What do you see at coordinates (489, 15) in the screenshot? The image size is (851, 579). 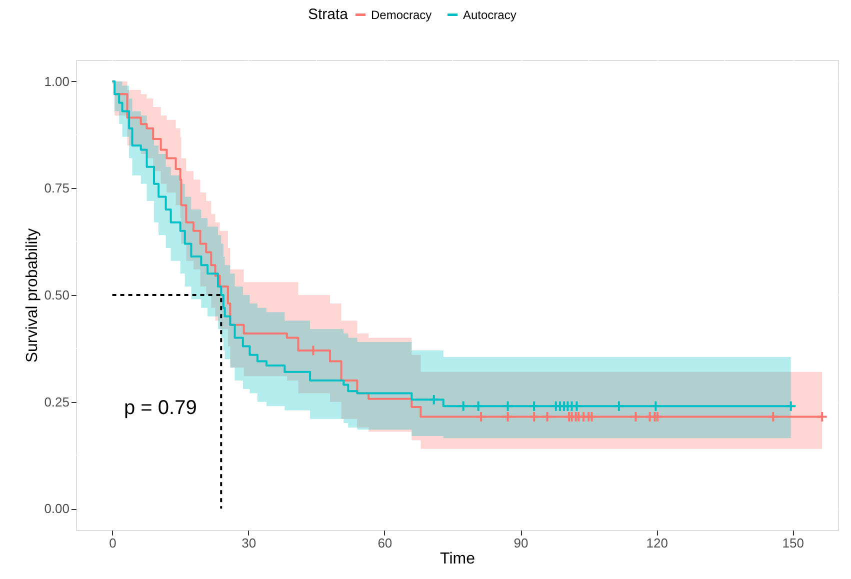 I see `legend-label: Autocracy` at bounding box center [489, 15].